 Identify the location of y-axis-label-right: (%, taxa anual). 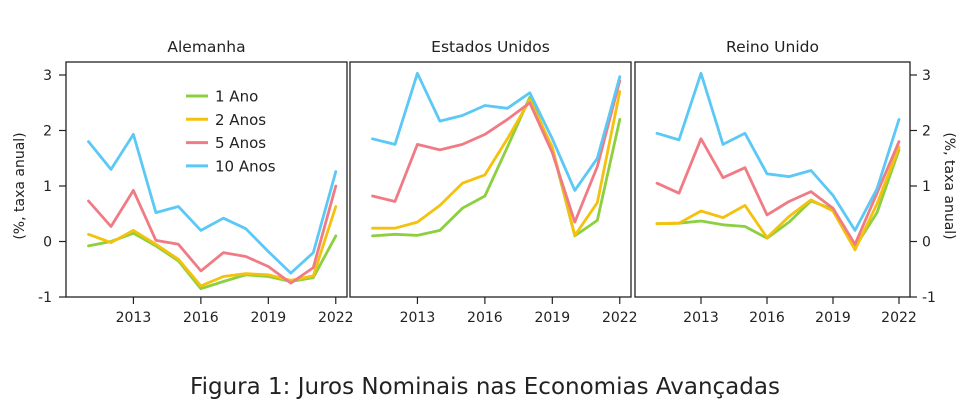
(949, 185).